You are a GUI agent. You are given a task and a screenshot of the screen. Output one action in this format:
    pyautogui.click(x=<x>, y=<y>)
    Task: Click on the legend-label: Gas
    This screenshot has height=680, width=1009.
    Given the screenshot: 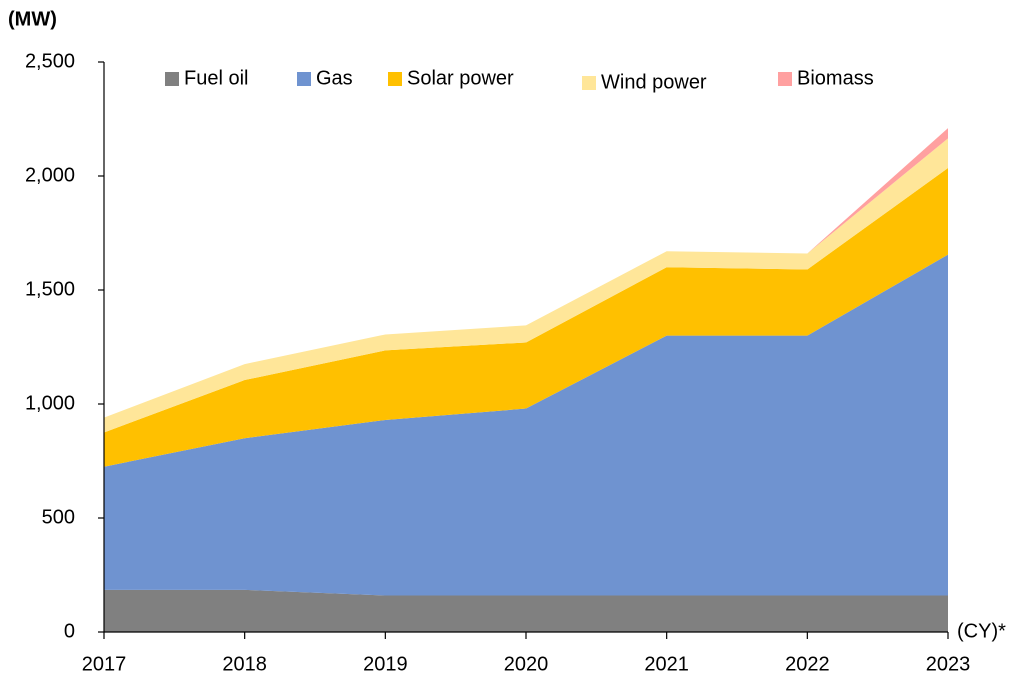 What is the action you would take?
    pyautogui.click(x=334, y=78)
    